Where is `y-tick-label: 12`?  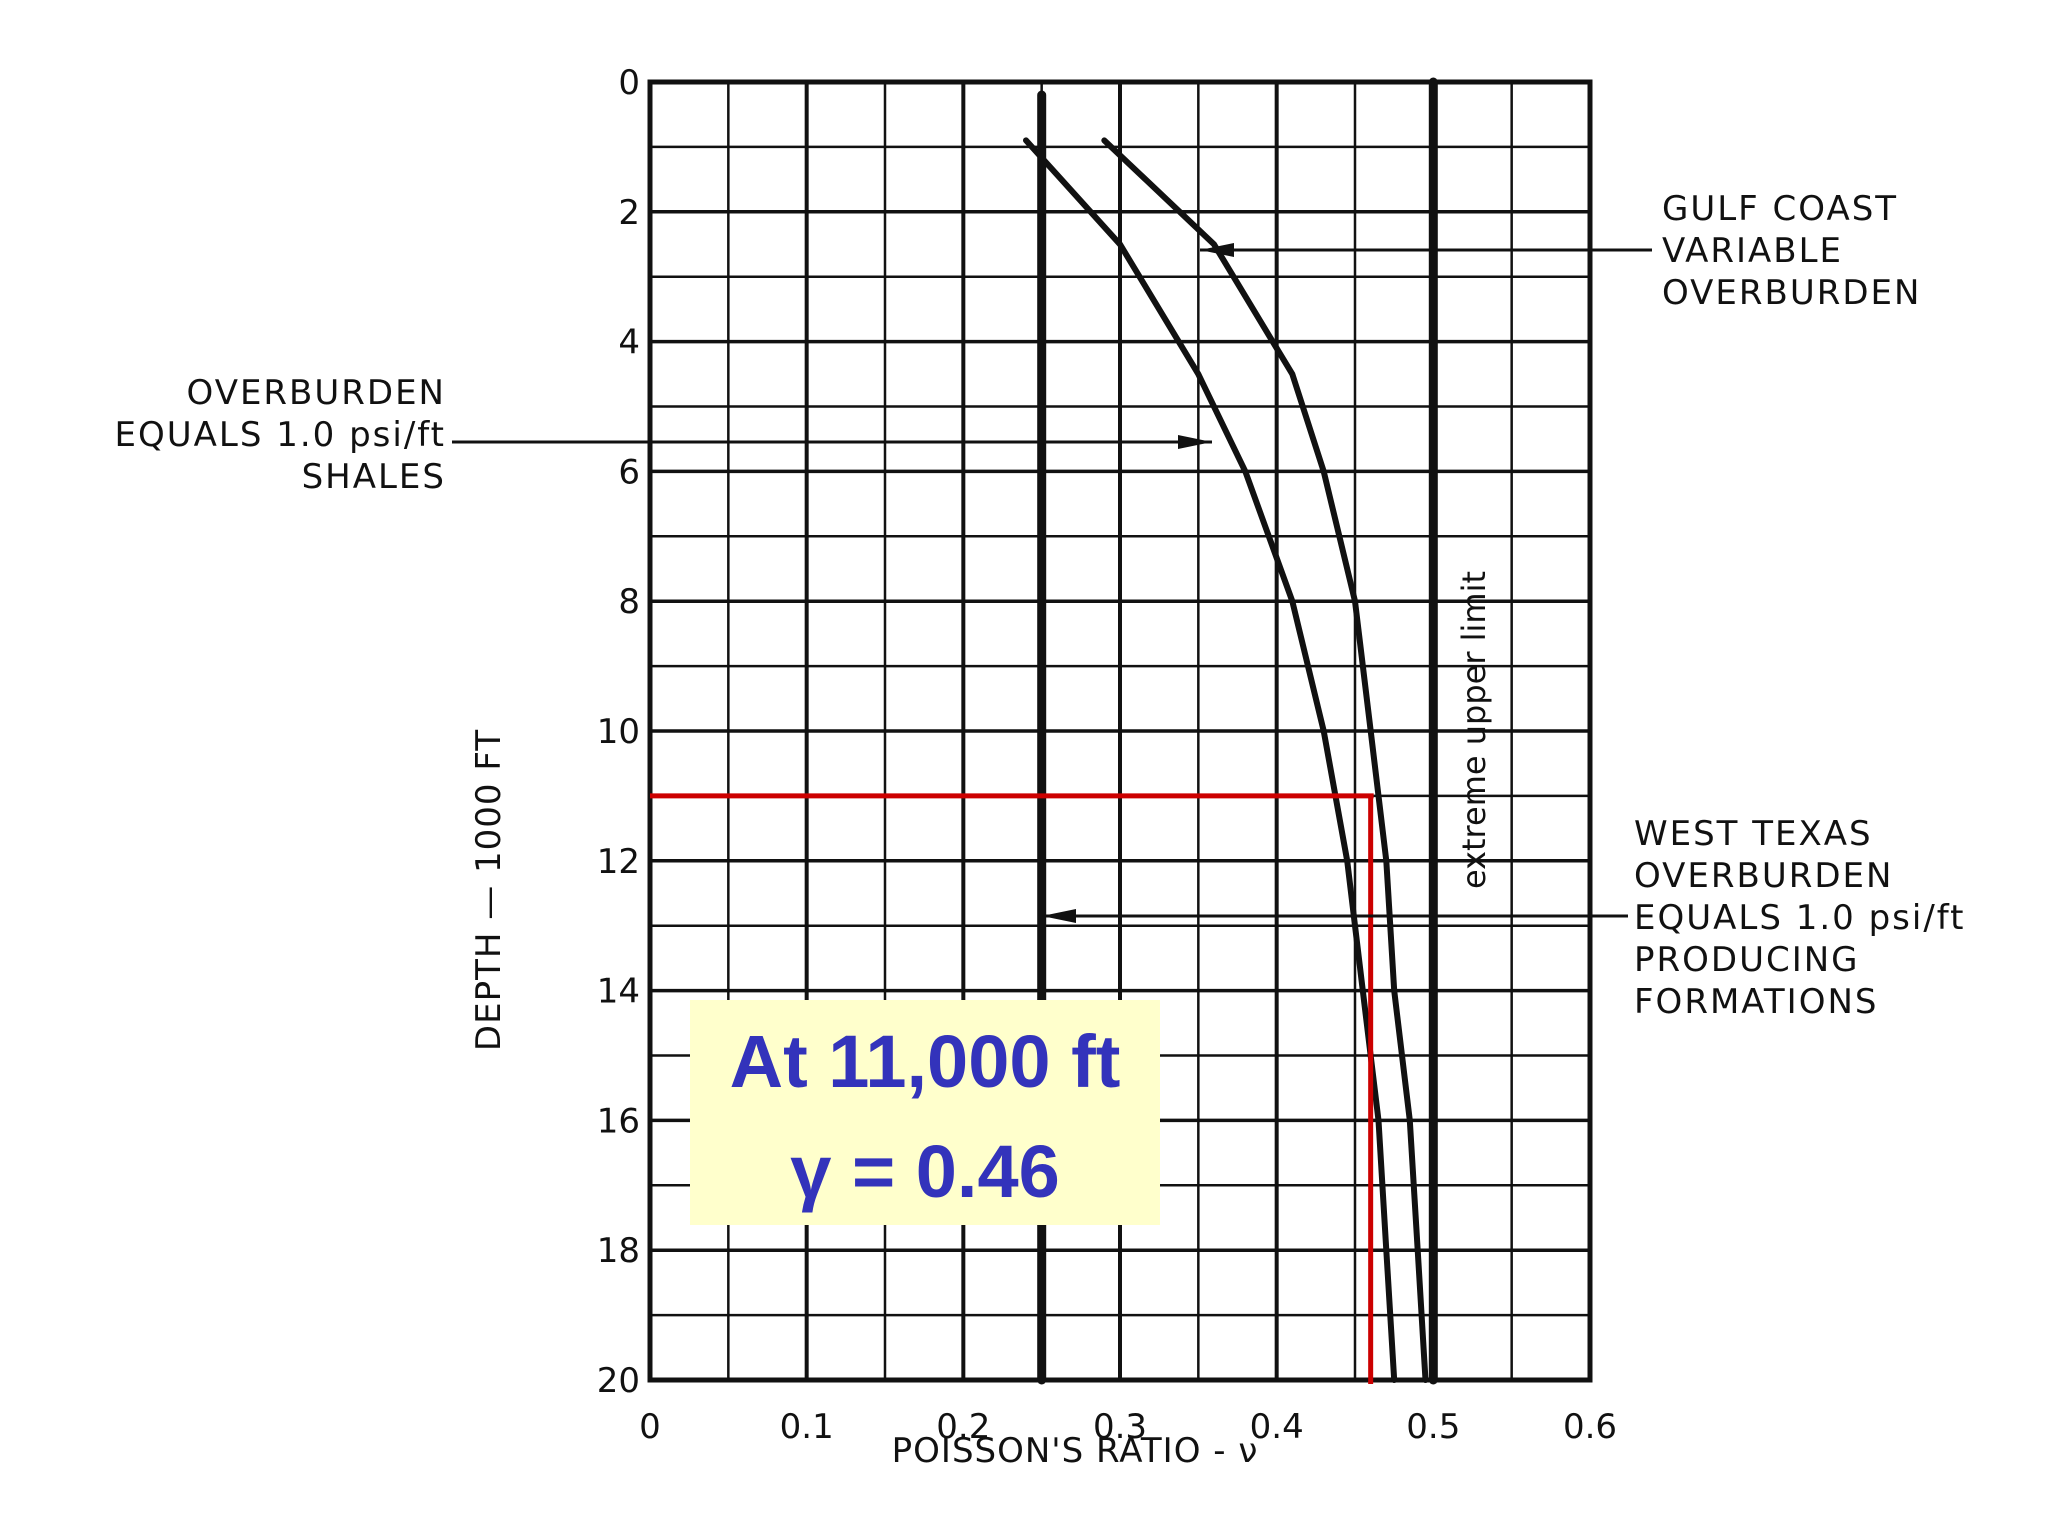 y-tick-label: 12 is located at coordinates (618, 862).